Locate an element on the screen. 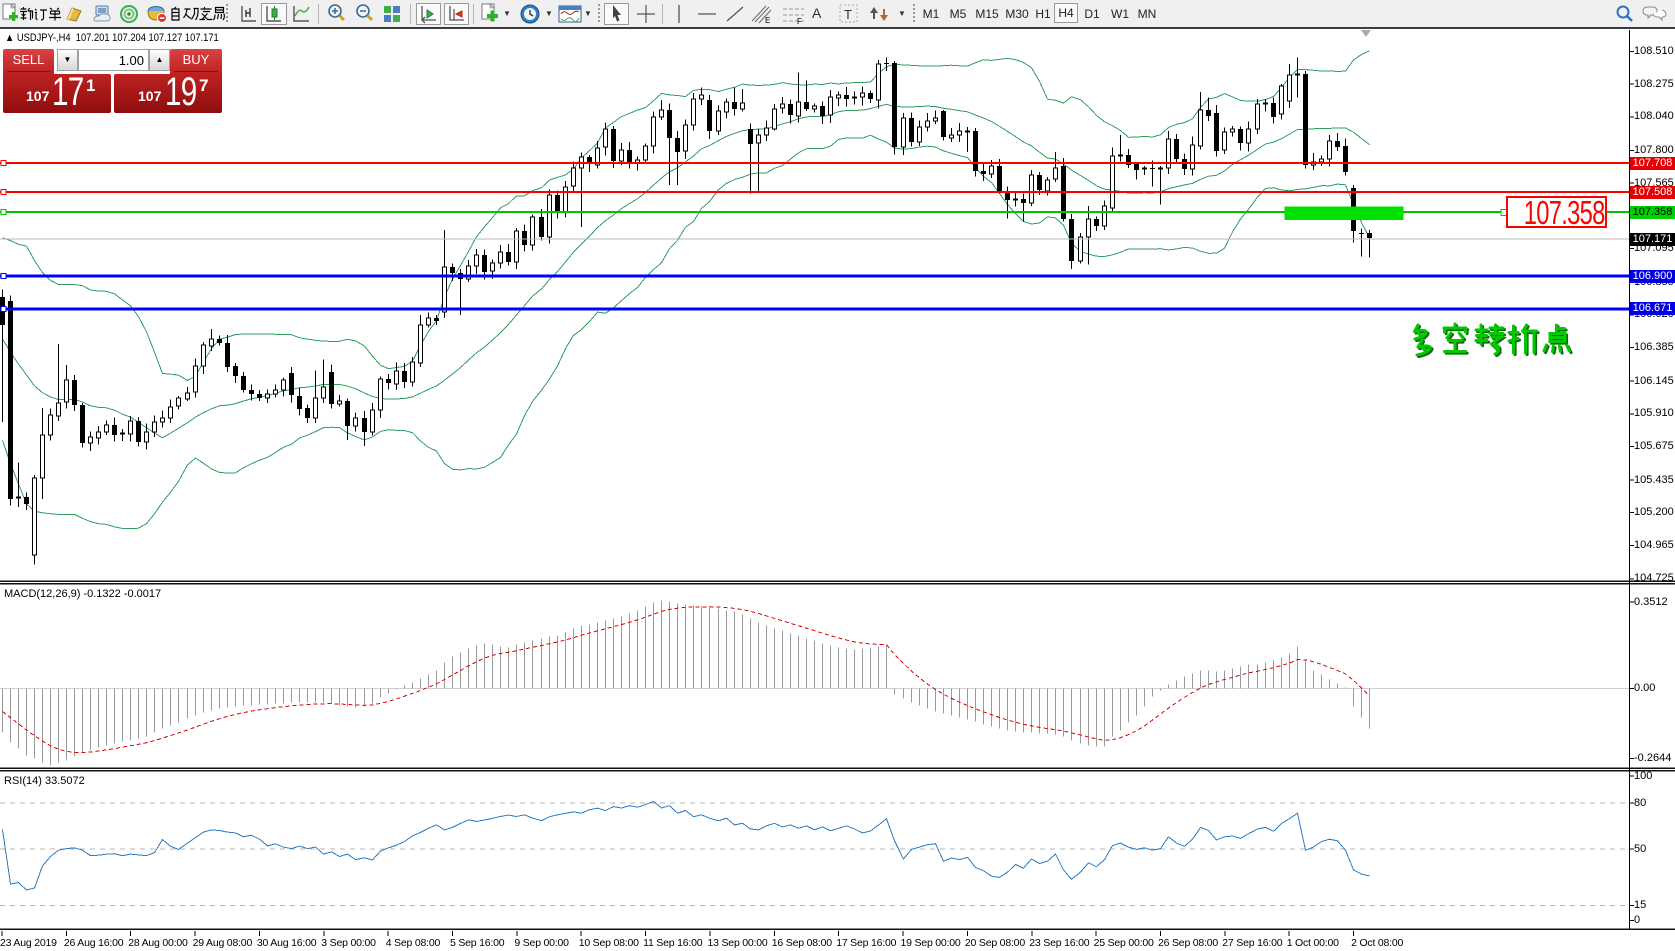 Image resolution: width=1675 pixels, height=951 pixels. svg-text: E is located at coordinates (767, 20).